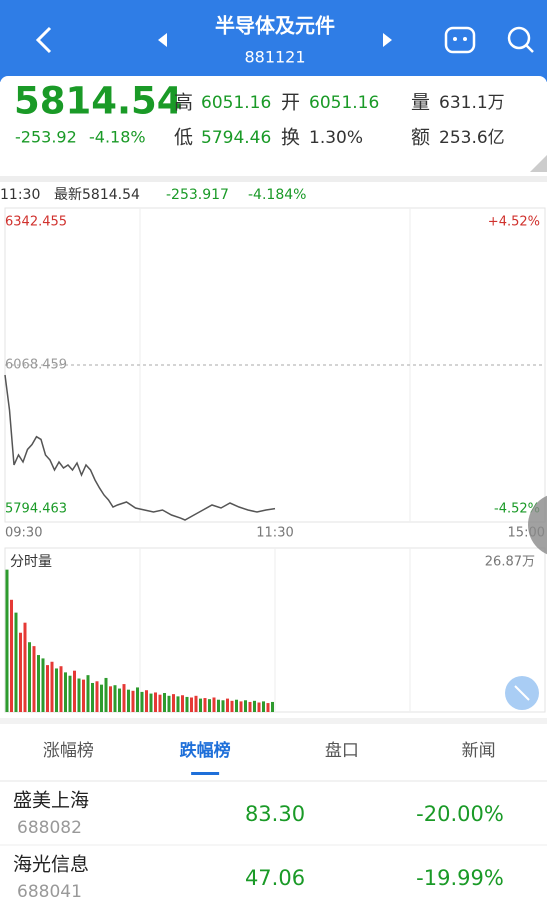  Describe the element at coordinates (336, 138) in the screenshot. I see `turnover-value: 1.30%` at that location.